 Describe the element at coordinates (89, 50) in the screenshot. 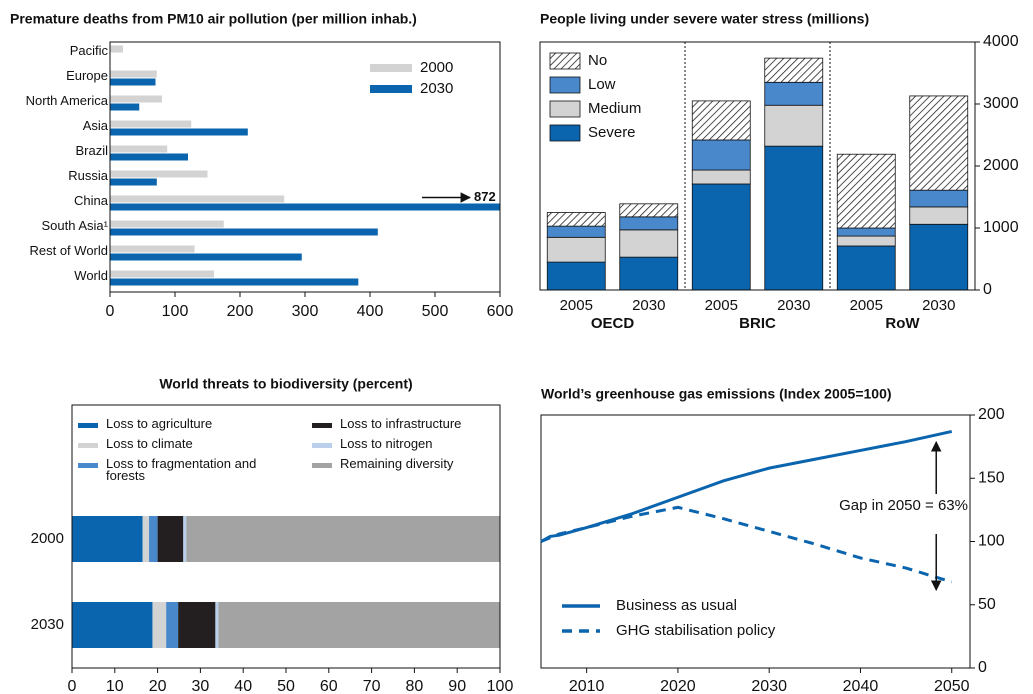

I see `y-tick-label: Pacific` at that location.